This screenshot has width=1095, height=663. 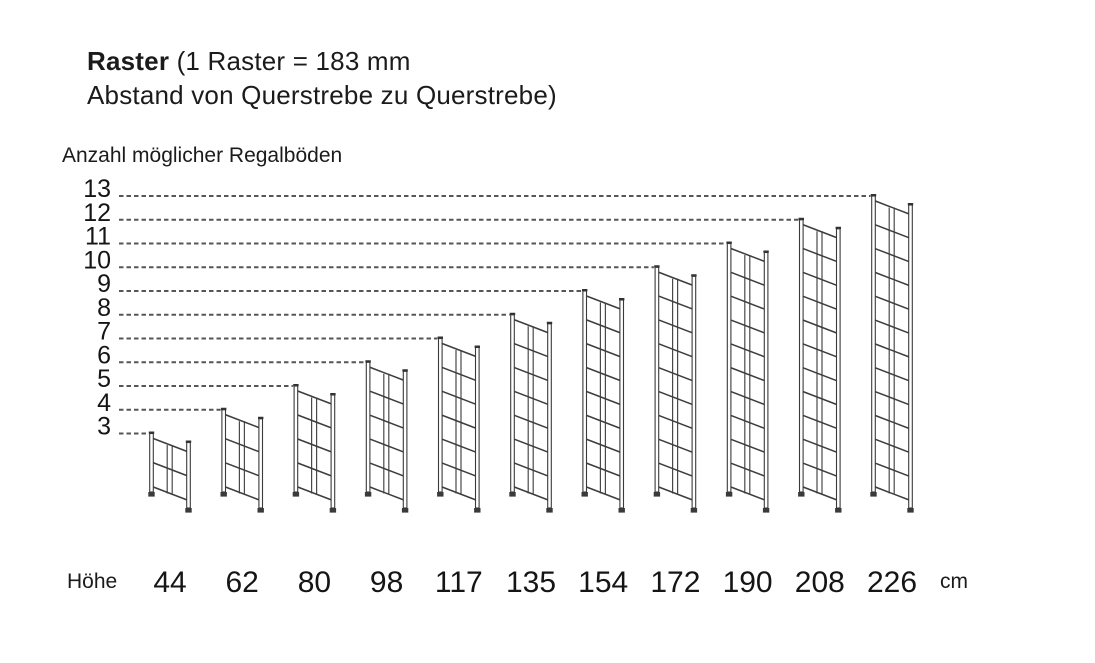 I want to click on x-tick-44: 44, so click(x=169, y=582).